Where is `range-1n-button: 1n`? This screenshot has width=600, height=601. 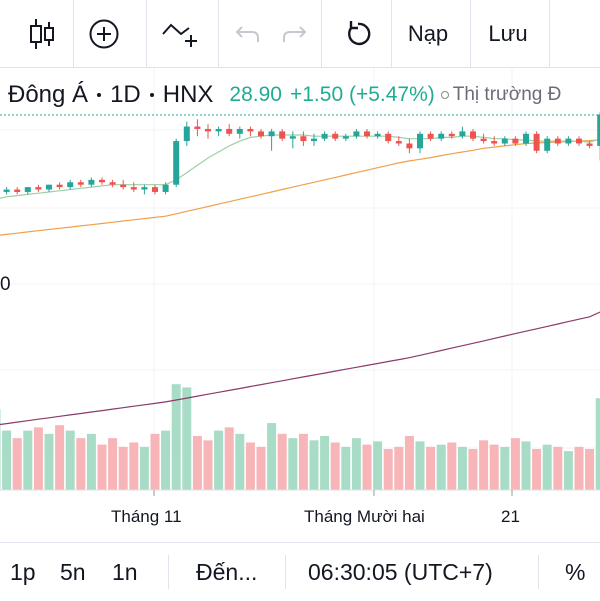
range-1n-button: 1n is located at coordinates (125, 572).